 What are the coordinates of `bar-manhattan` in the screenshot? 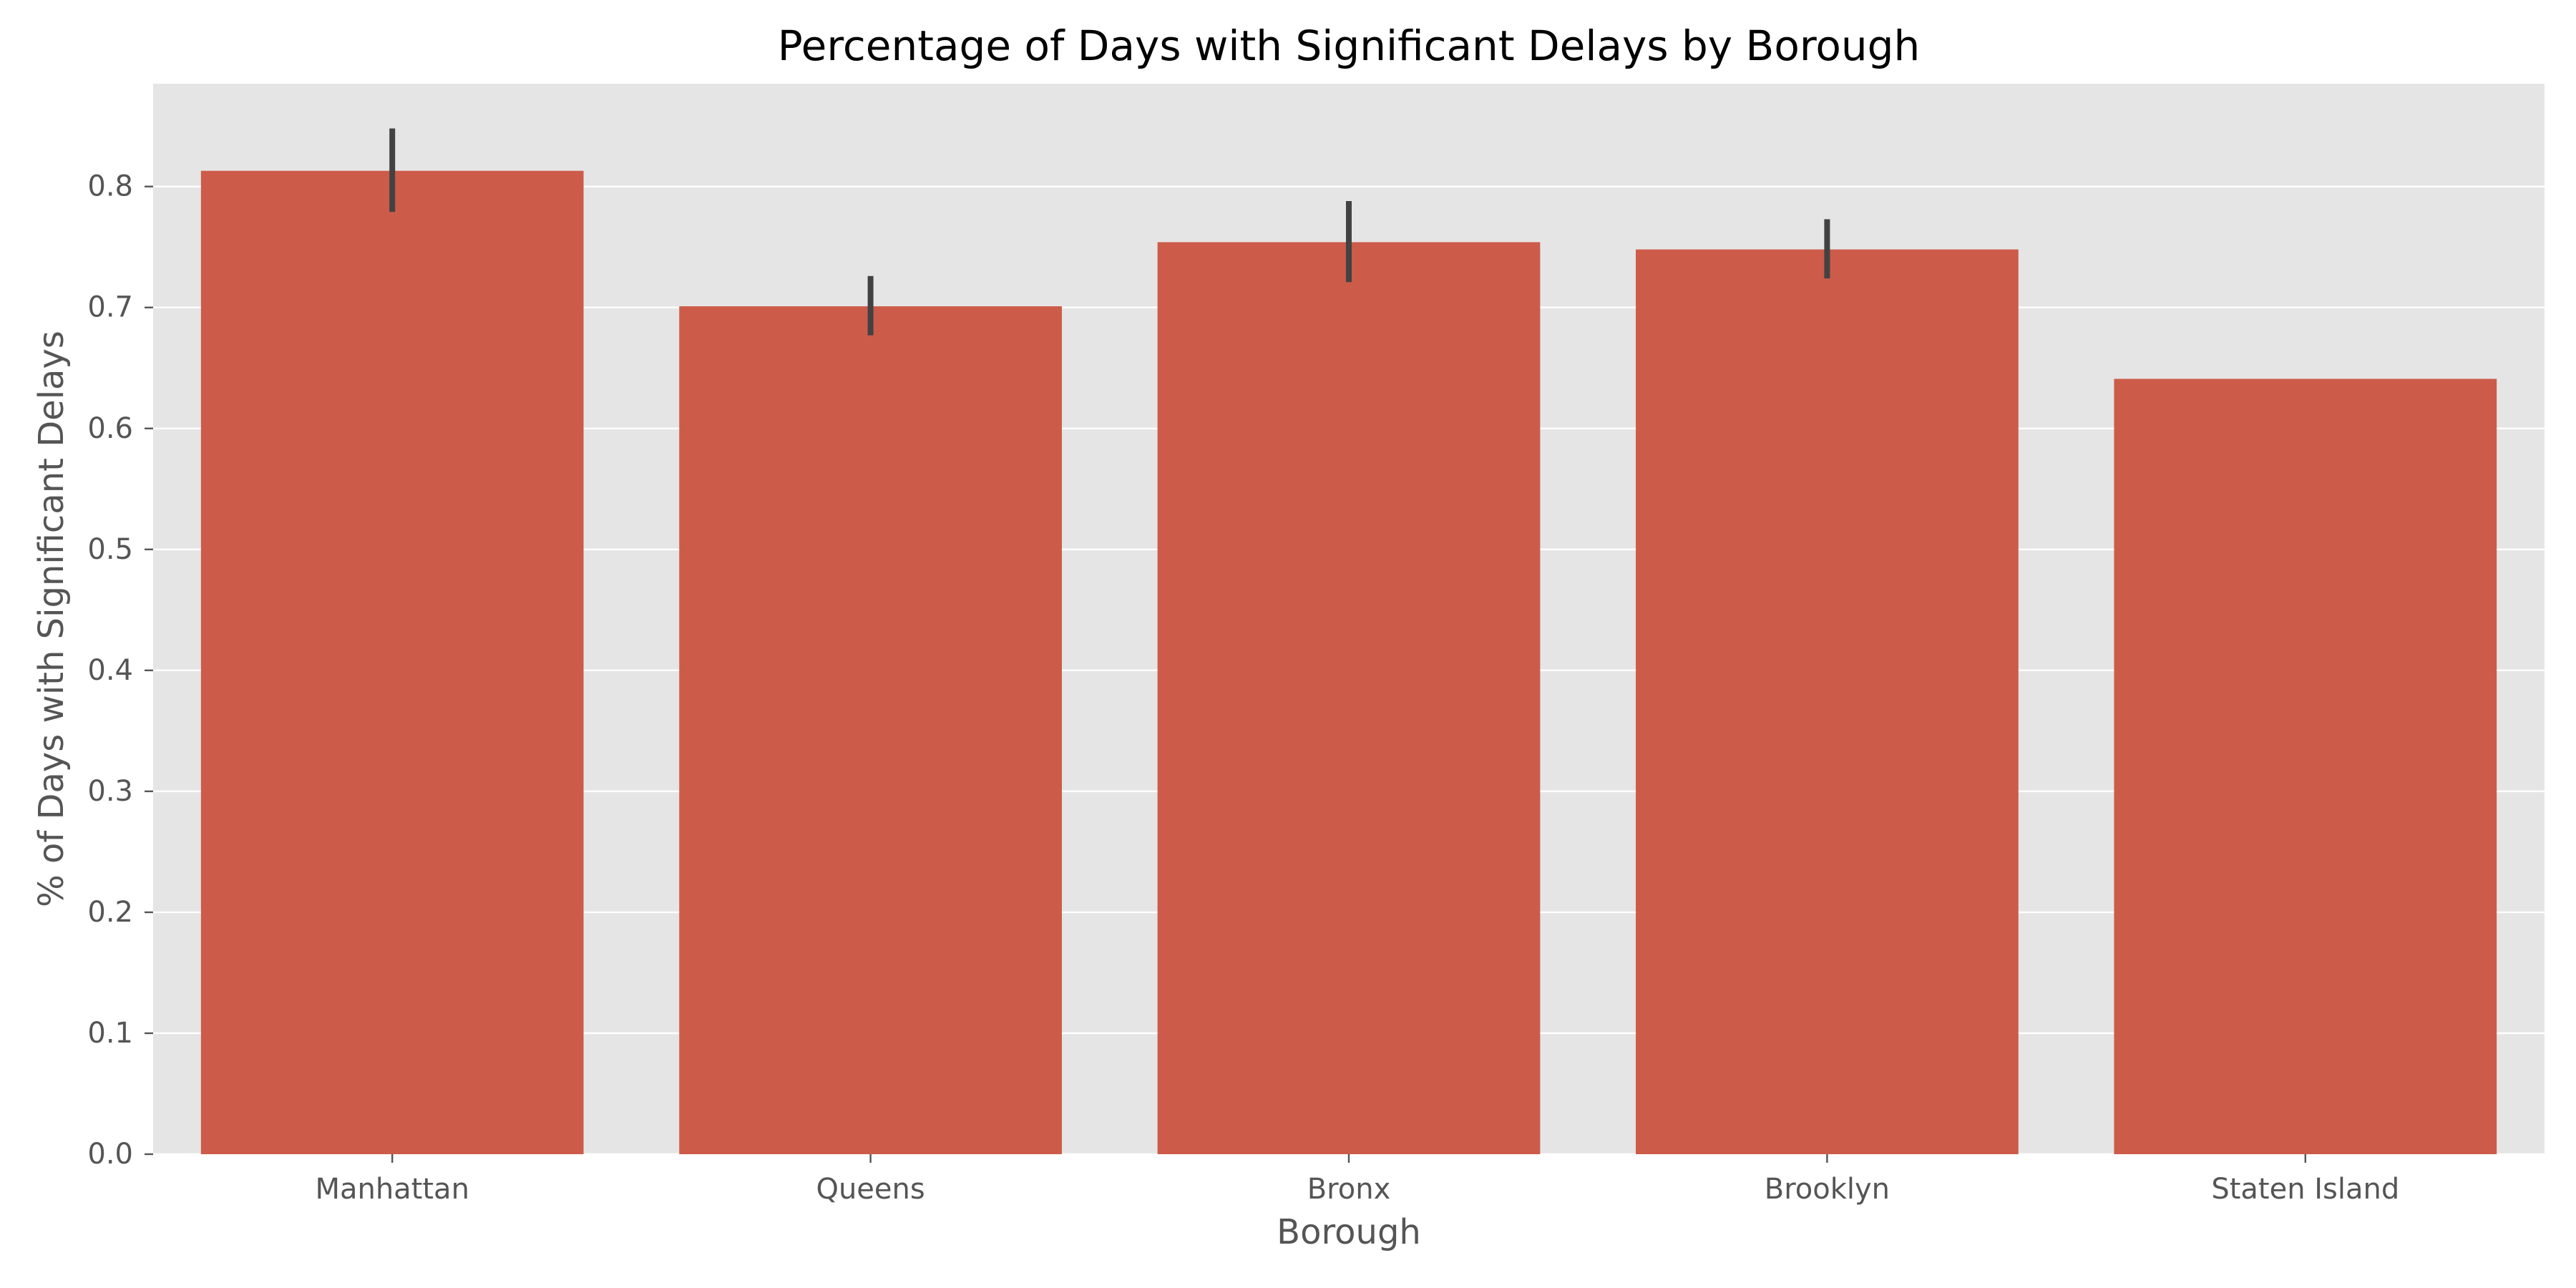 It's located at (392, 662).